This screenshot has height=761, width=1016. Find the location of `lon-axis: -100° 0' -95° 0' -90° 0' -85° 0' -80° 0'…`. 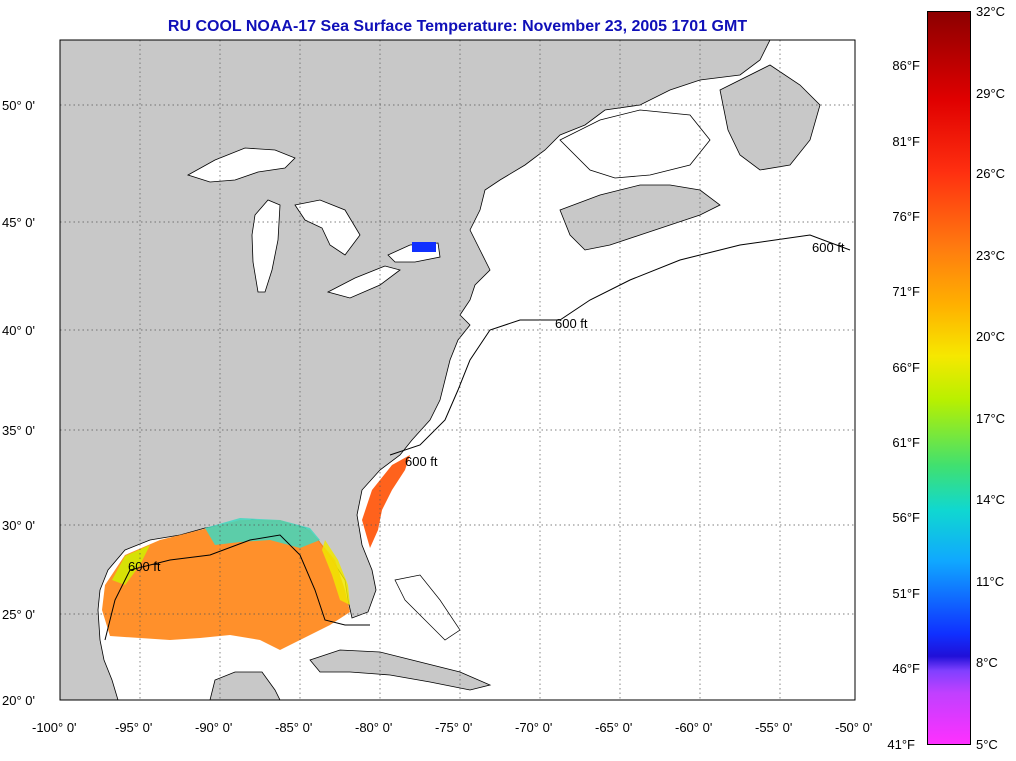

lon-axis: -100° 0' -95° 0' -90° 0' -85° 0' -80° 0'… is located at coordinates (452, 727).